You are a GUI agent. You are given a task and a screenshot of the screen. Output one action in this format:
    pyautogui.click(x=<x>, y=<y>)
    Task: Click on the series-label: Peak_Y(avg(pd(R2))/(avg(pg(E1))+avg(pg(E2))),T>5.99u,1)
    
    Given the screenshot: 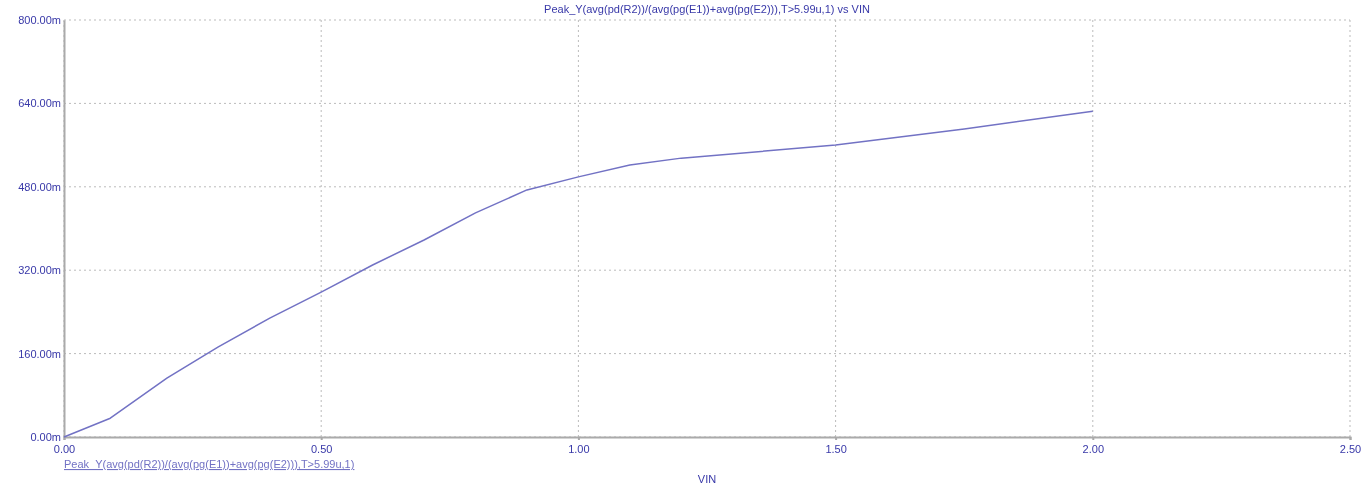 What is the action you would take?
    pyautogui.click(x=209, y=464)
    